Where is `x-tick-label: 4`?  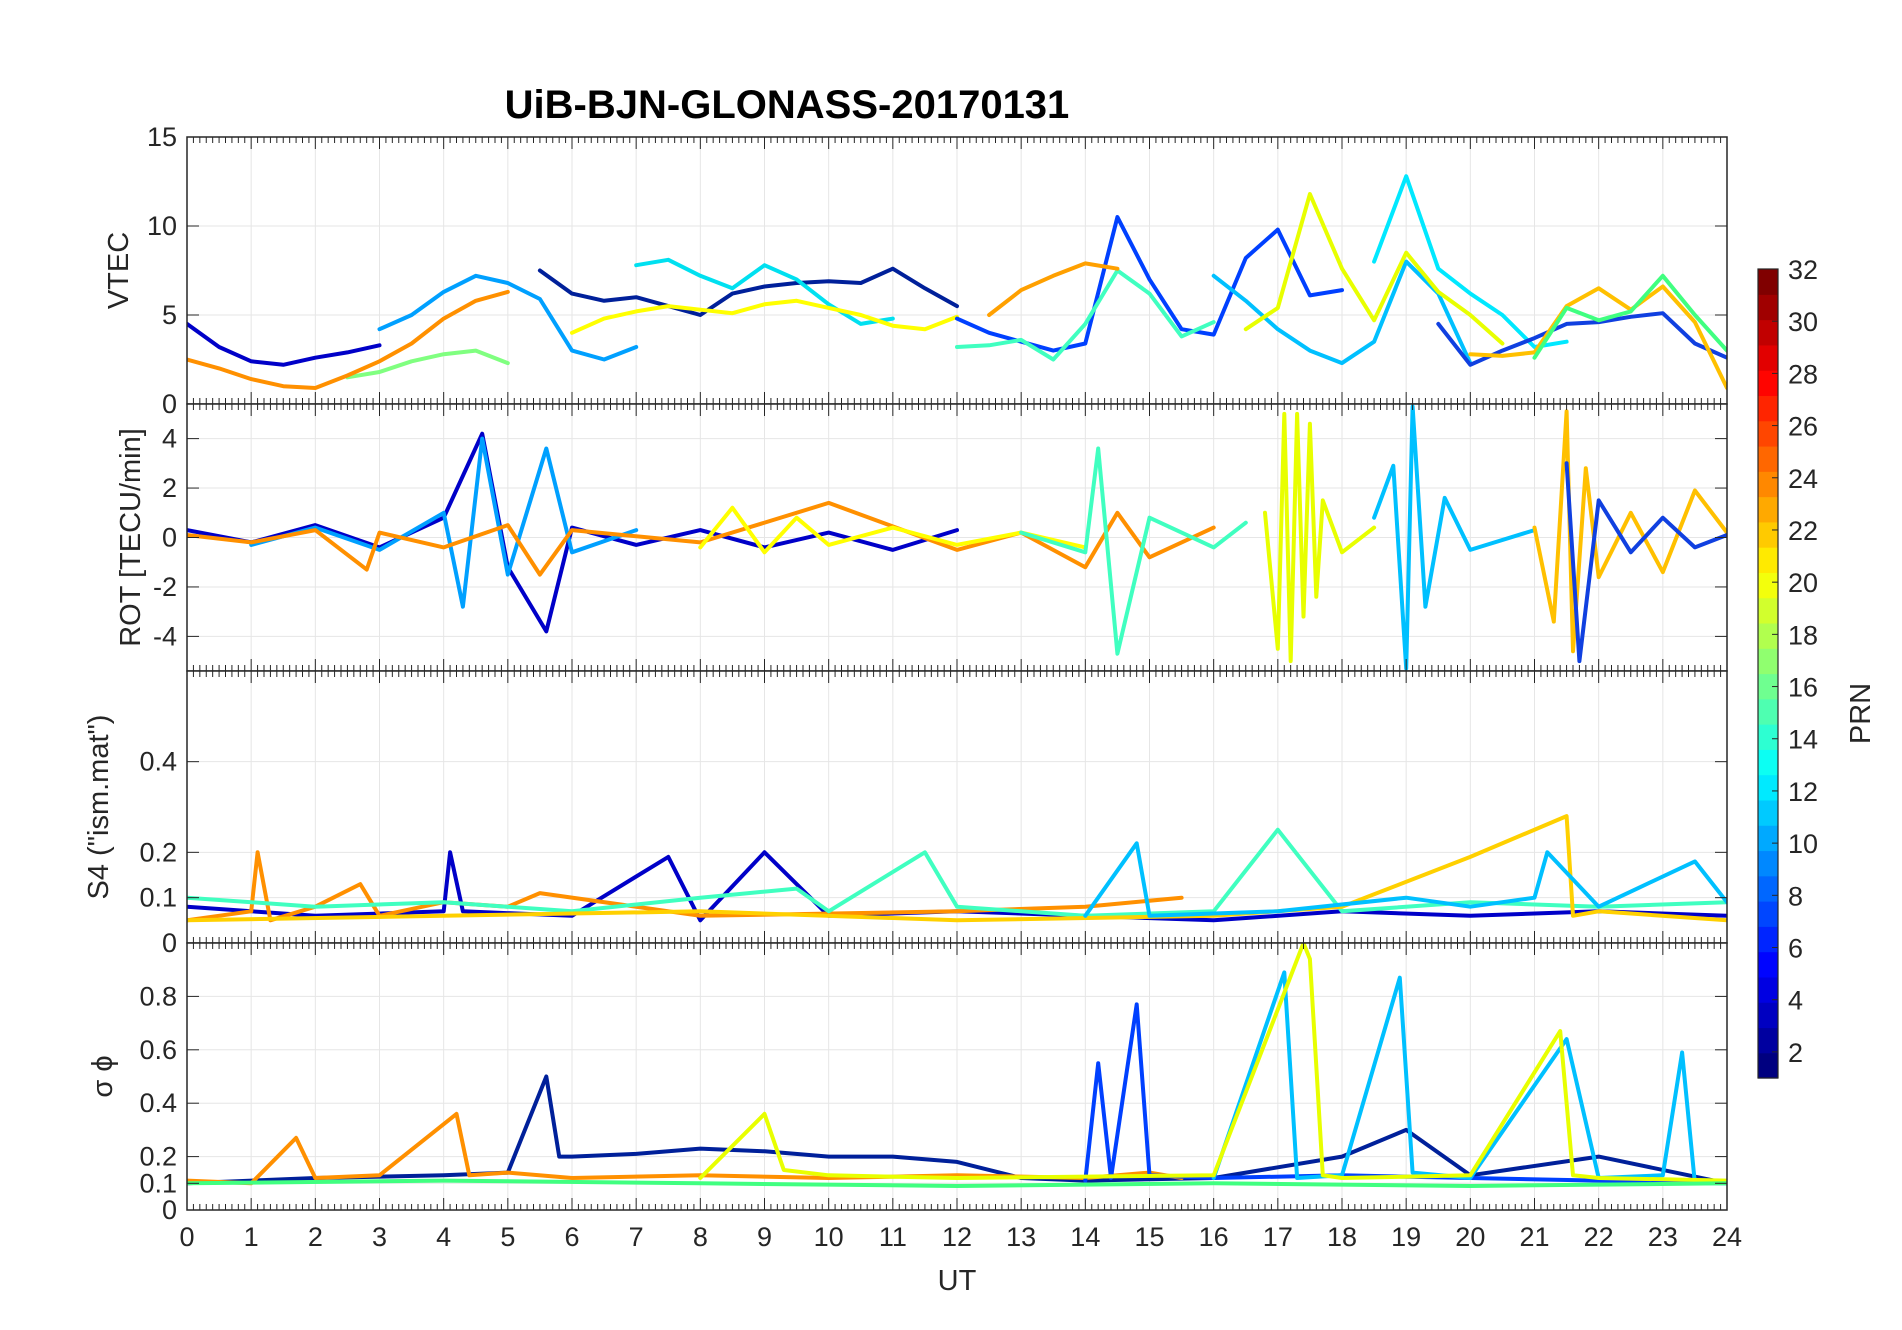
x-tick-label: 4 is located at coordinates (443, 1237).